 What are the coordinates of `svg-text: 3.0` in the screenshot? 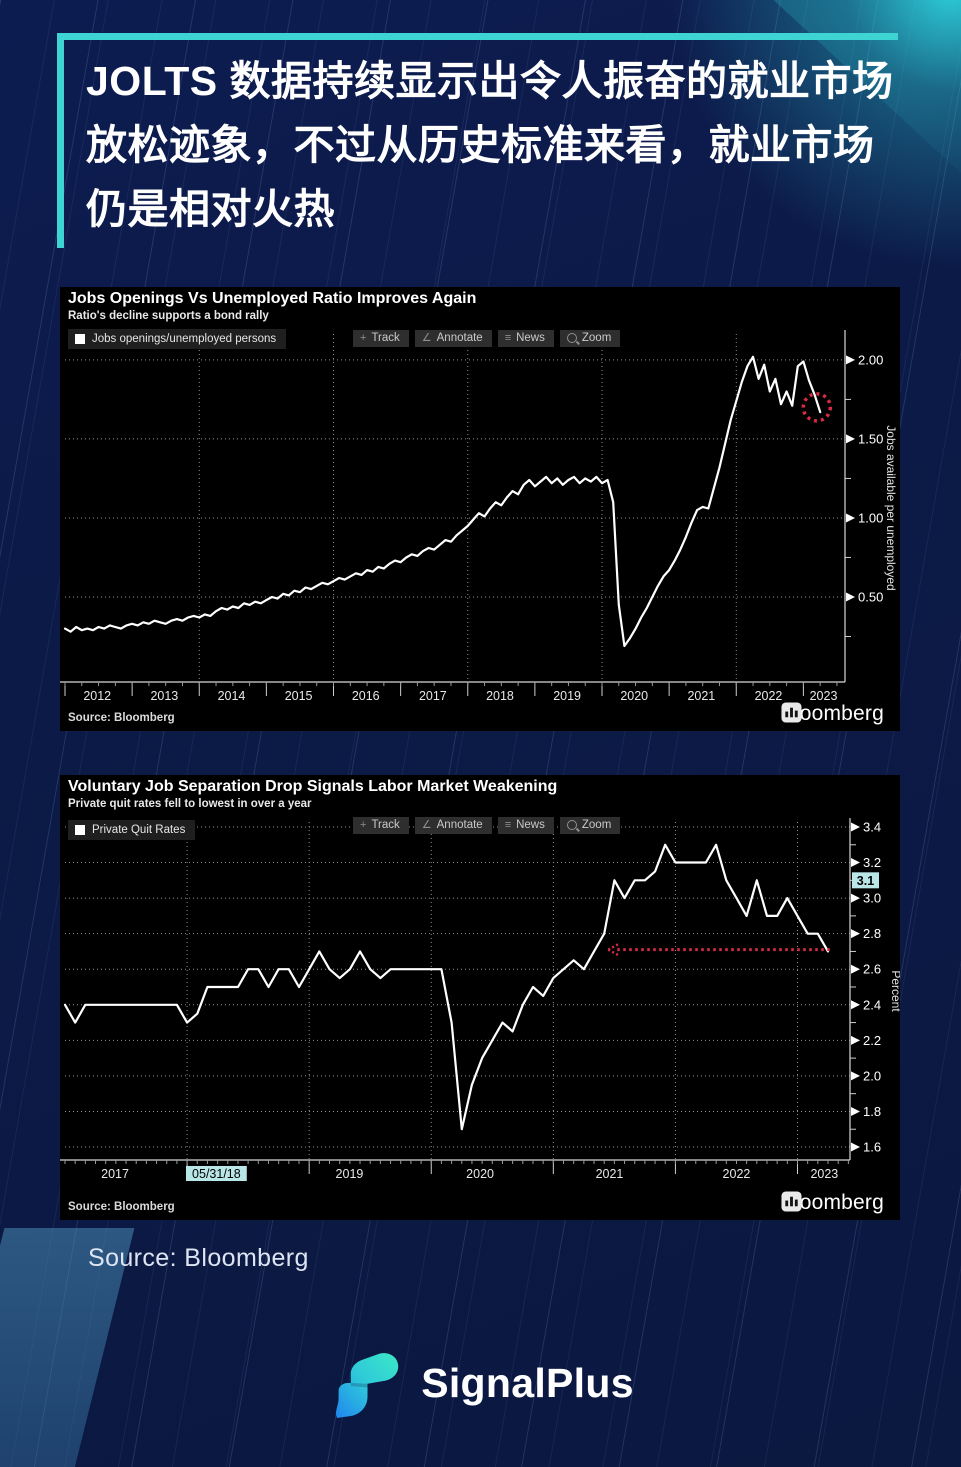 It's located at (872, 898).